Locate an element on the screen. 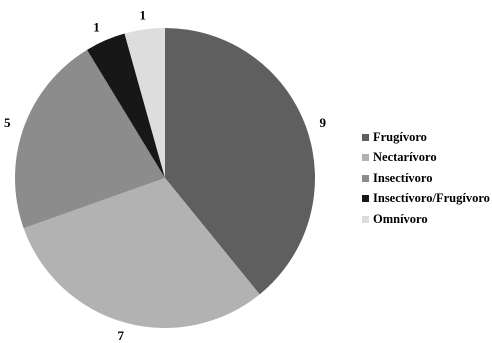 This screenshot has height=343, width=492. legend-label: Frugívoro is located at coordinates (400, 136).